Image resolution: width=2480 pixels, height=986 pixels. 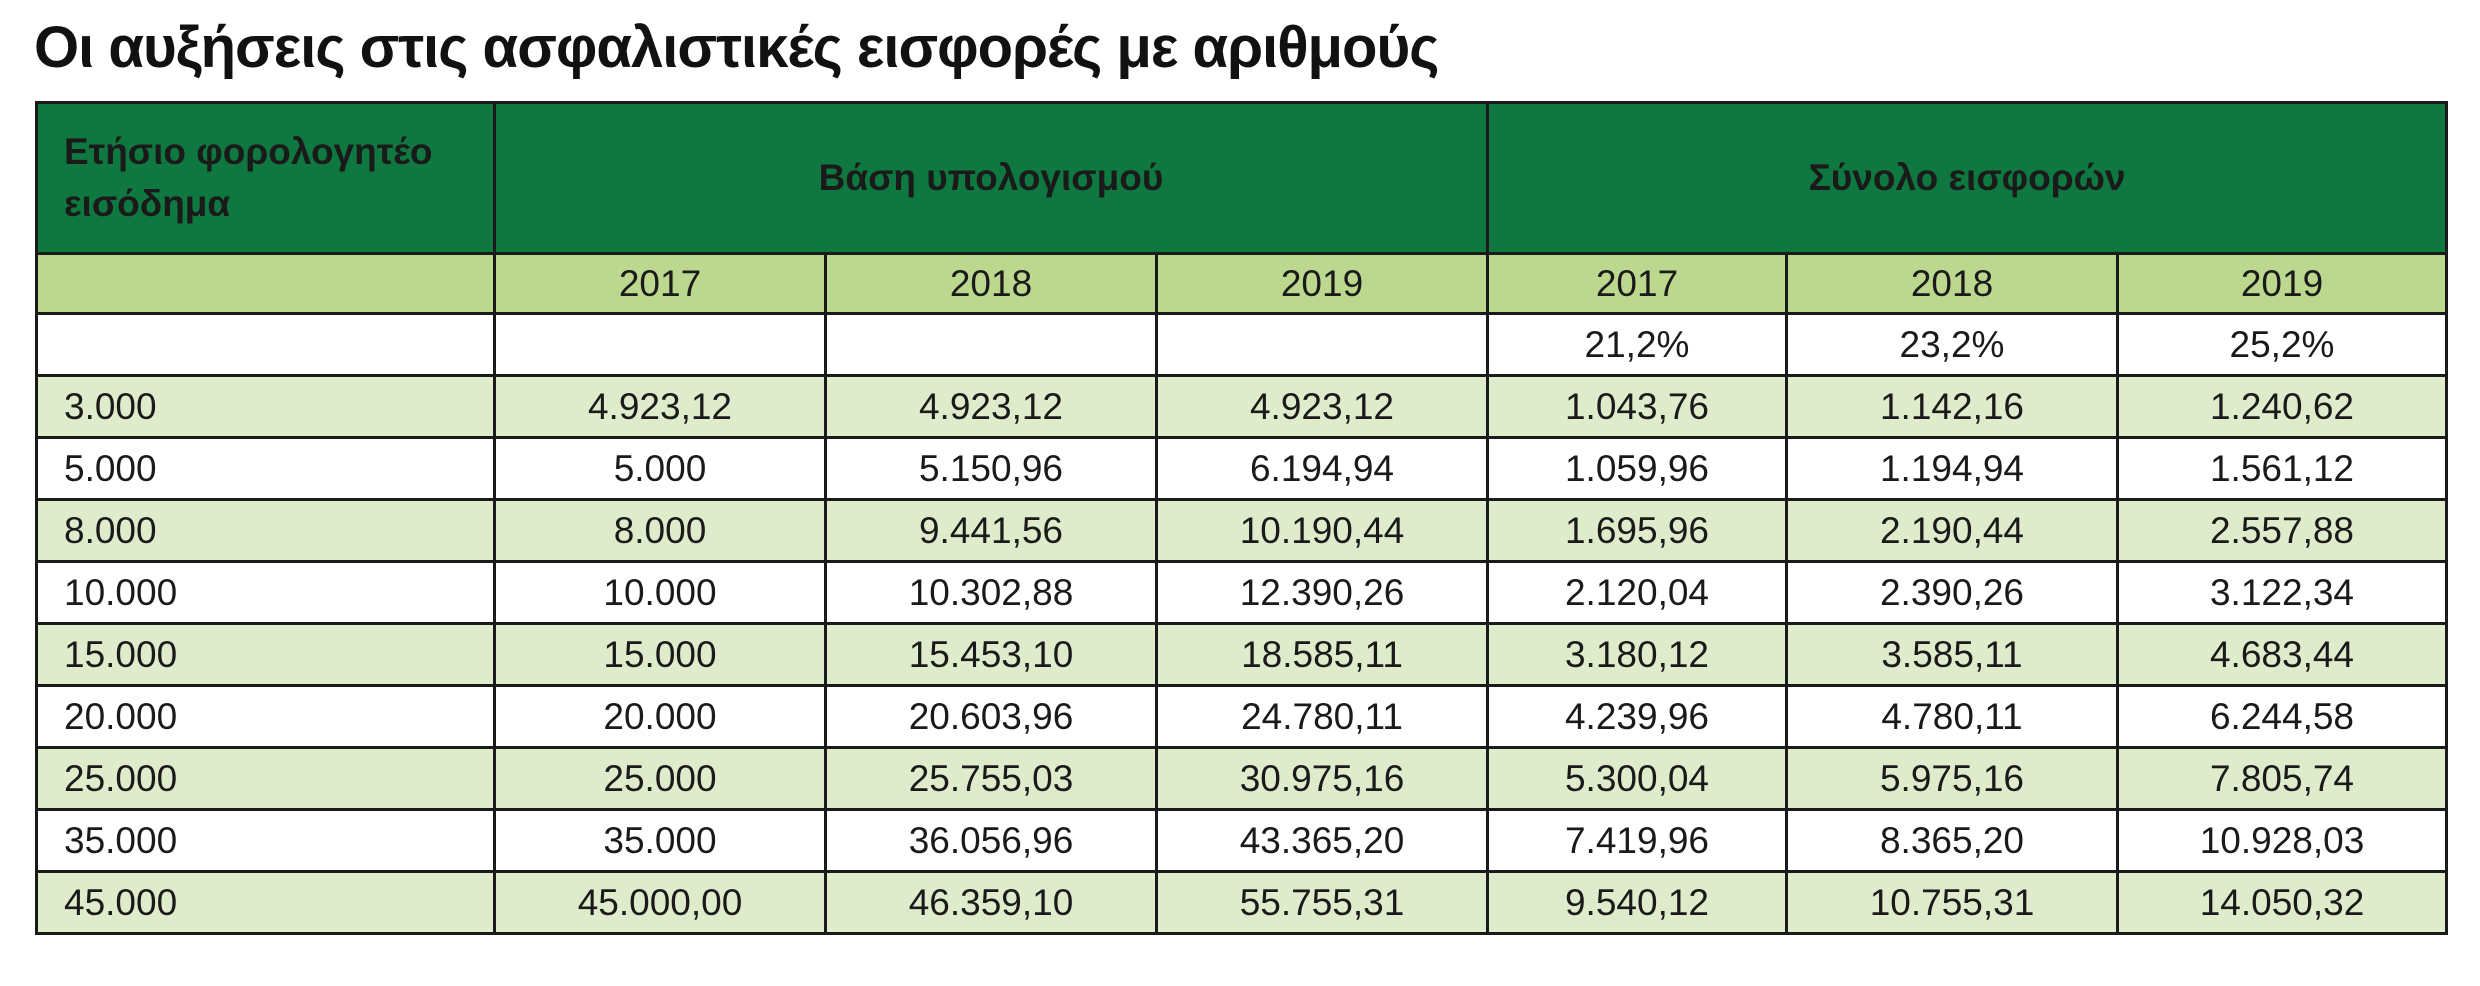 I want to click on total-value-cell: 14.050,32, so click(x=2282, y=902).